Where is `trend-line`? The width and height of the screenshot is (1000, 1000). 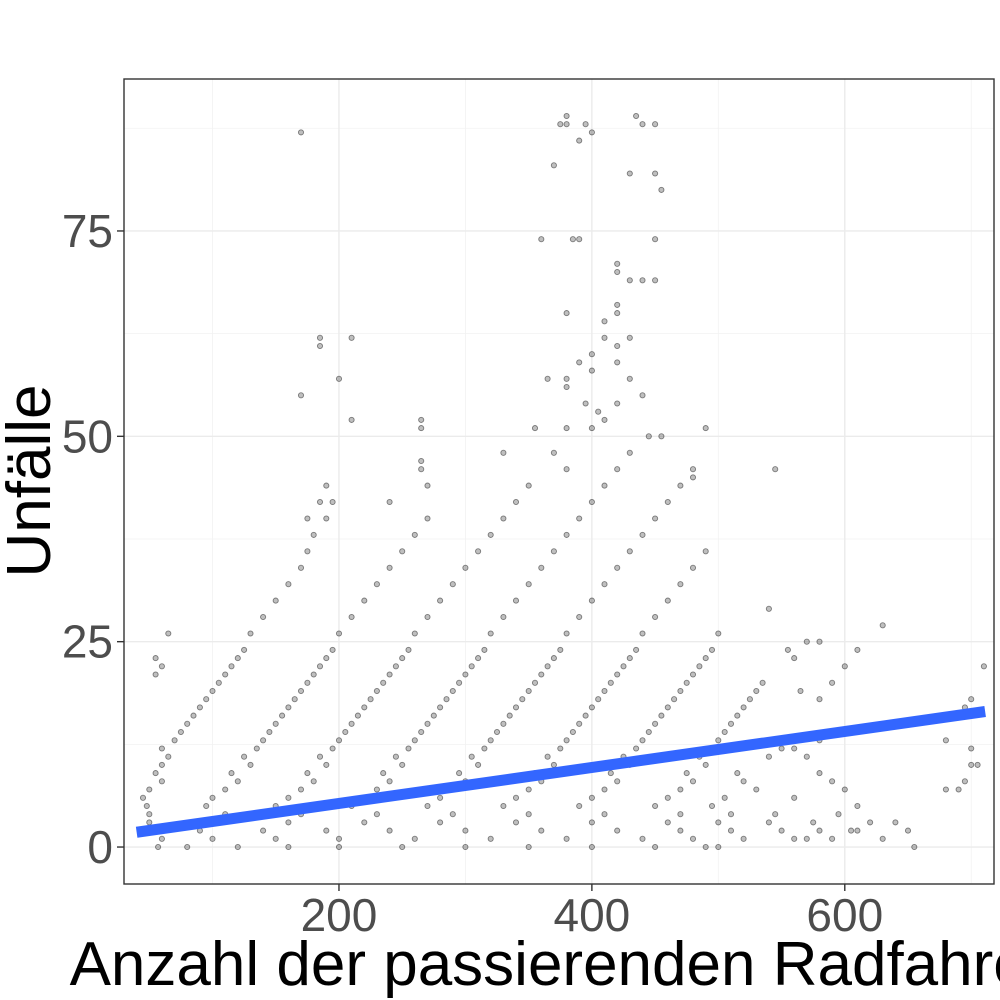
trend-line is located at coordinates (560, 772).